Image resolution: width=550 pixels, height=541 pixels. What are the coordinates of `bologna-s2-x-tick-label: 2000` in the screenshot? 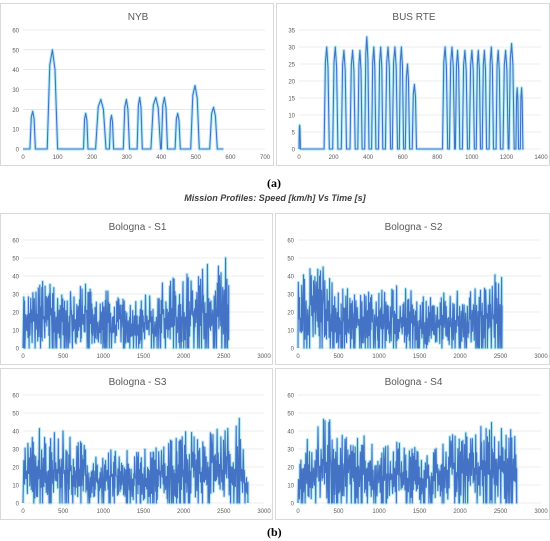 It's located at (460, 357).